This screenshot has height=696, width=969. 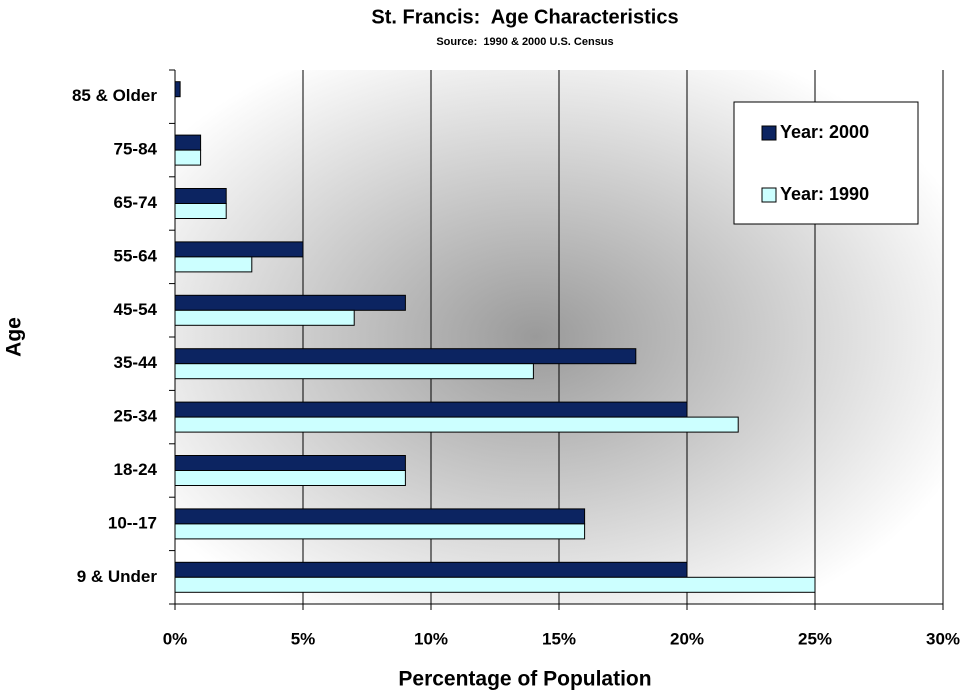 What do you see at coordinates (175, 638) in the screenshot?
I see `x-tick-label: 0%` at bounding box center [175, 638].